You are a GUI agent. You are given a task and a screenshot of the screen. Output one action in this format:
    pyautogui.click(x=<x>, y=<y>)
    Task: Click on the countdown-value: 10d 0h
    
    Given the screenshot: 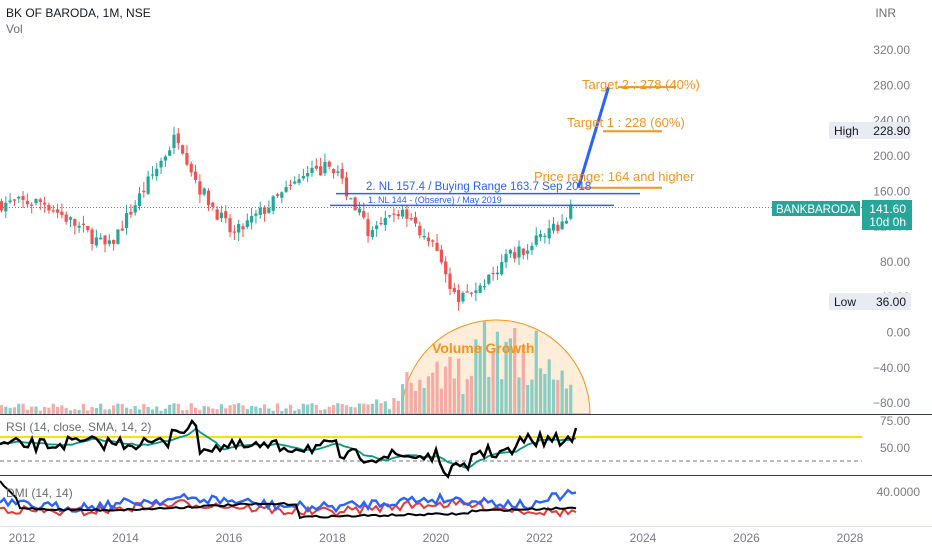 What is the action you would take?
    pyautogui.click(x=887, y=222)
    